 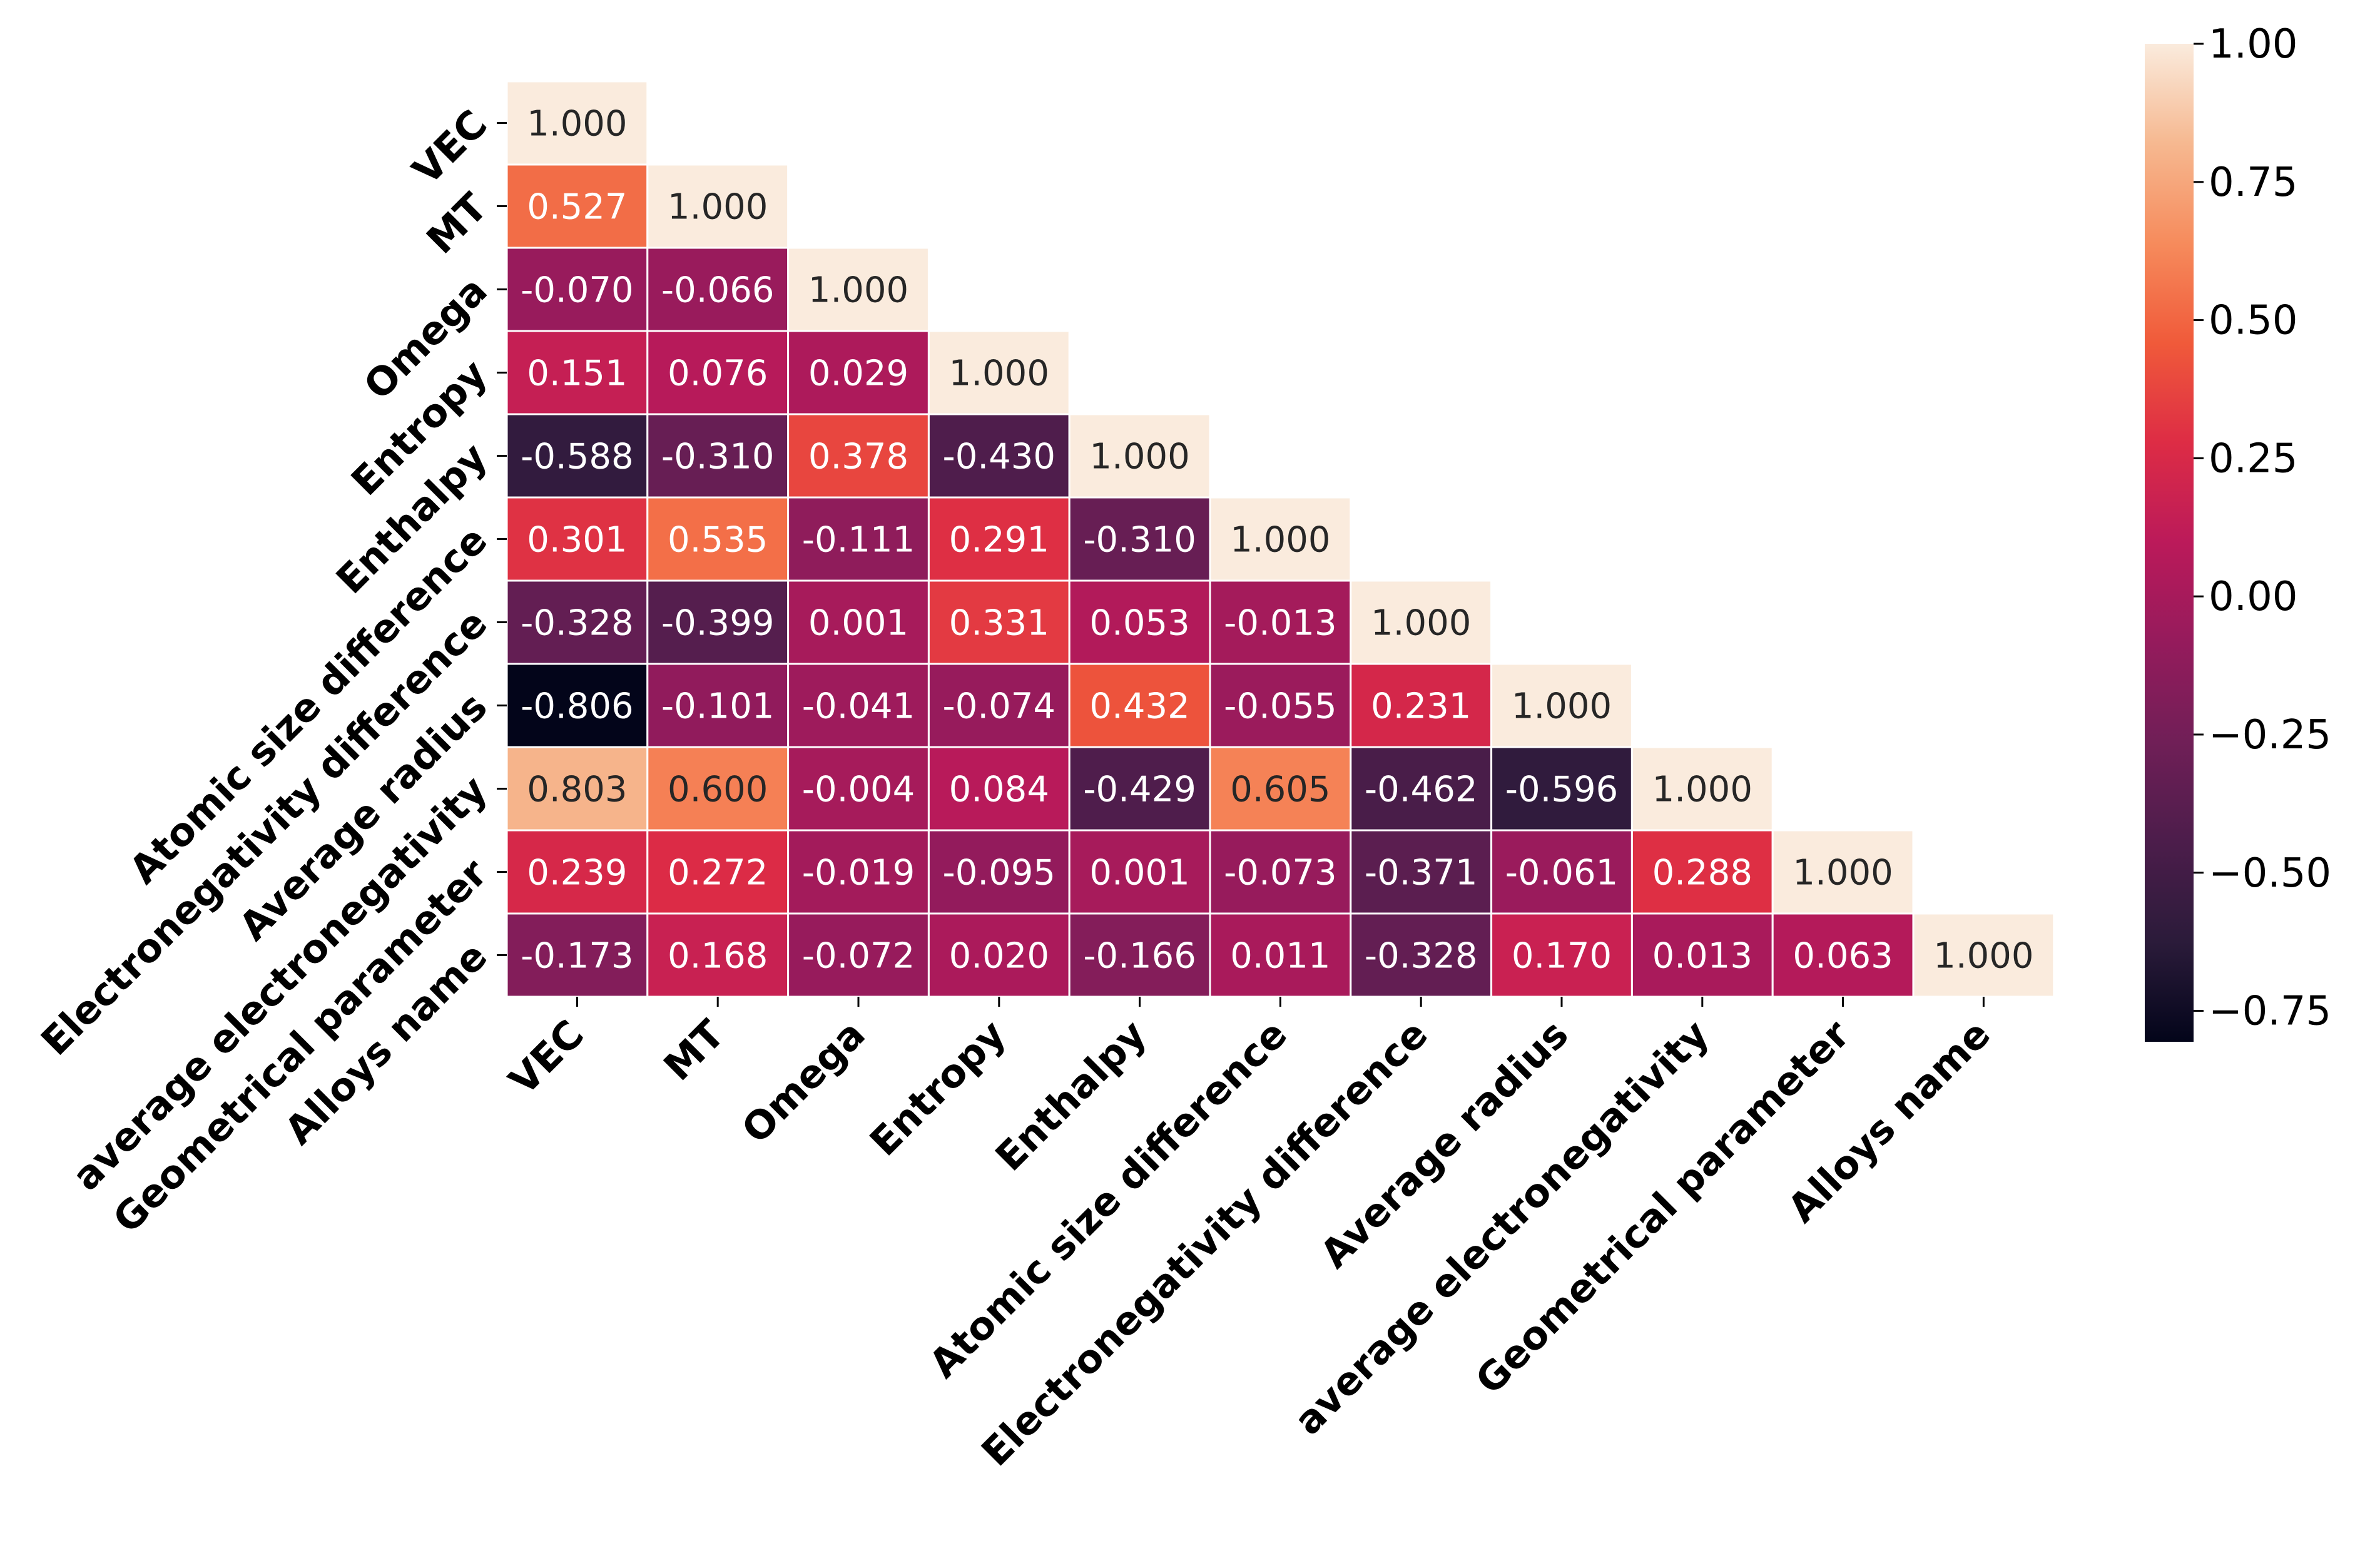 I want to click on cell-value-label: 0.600, so click(x=718, y=790).